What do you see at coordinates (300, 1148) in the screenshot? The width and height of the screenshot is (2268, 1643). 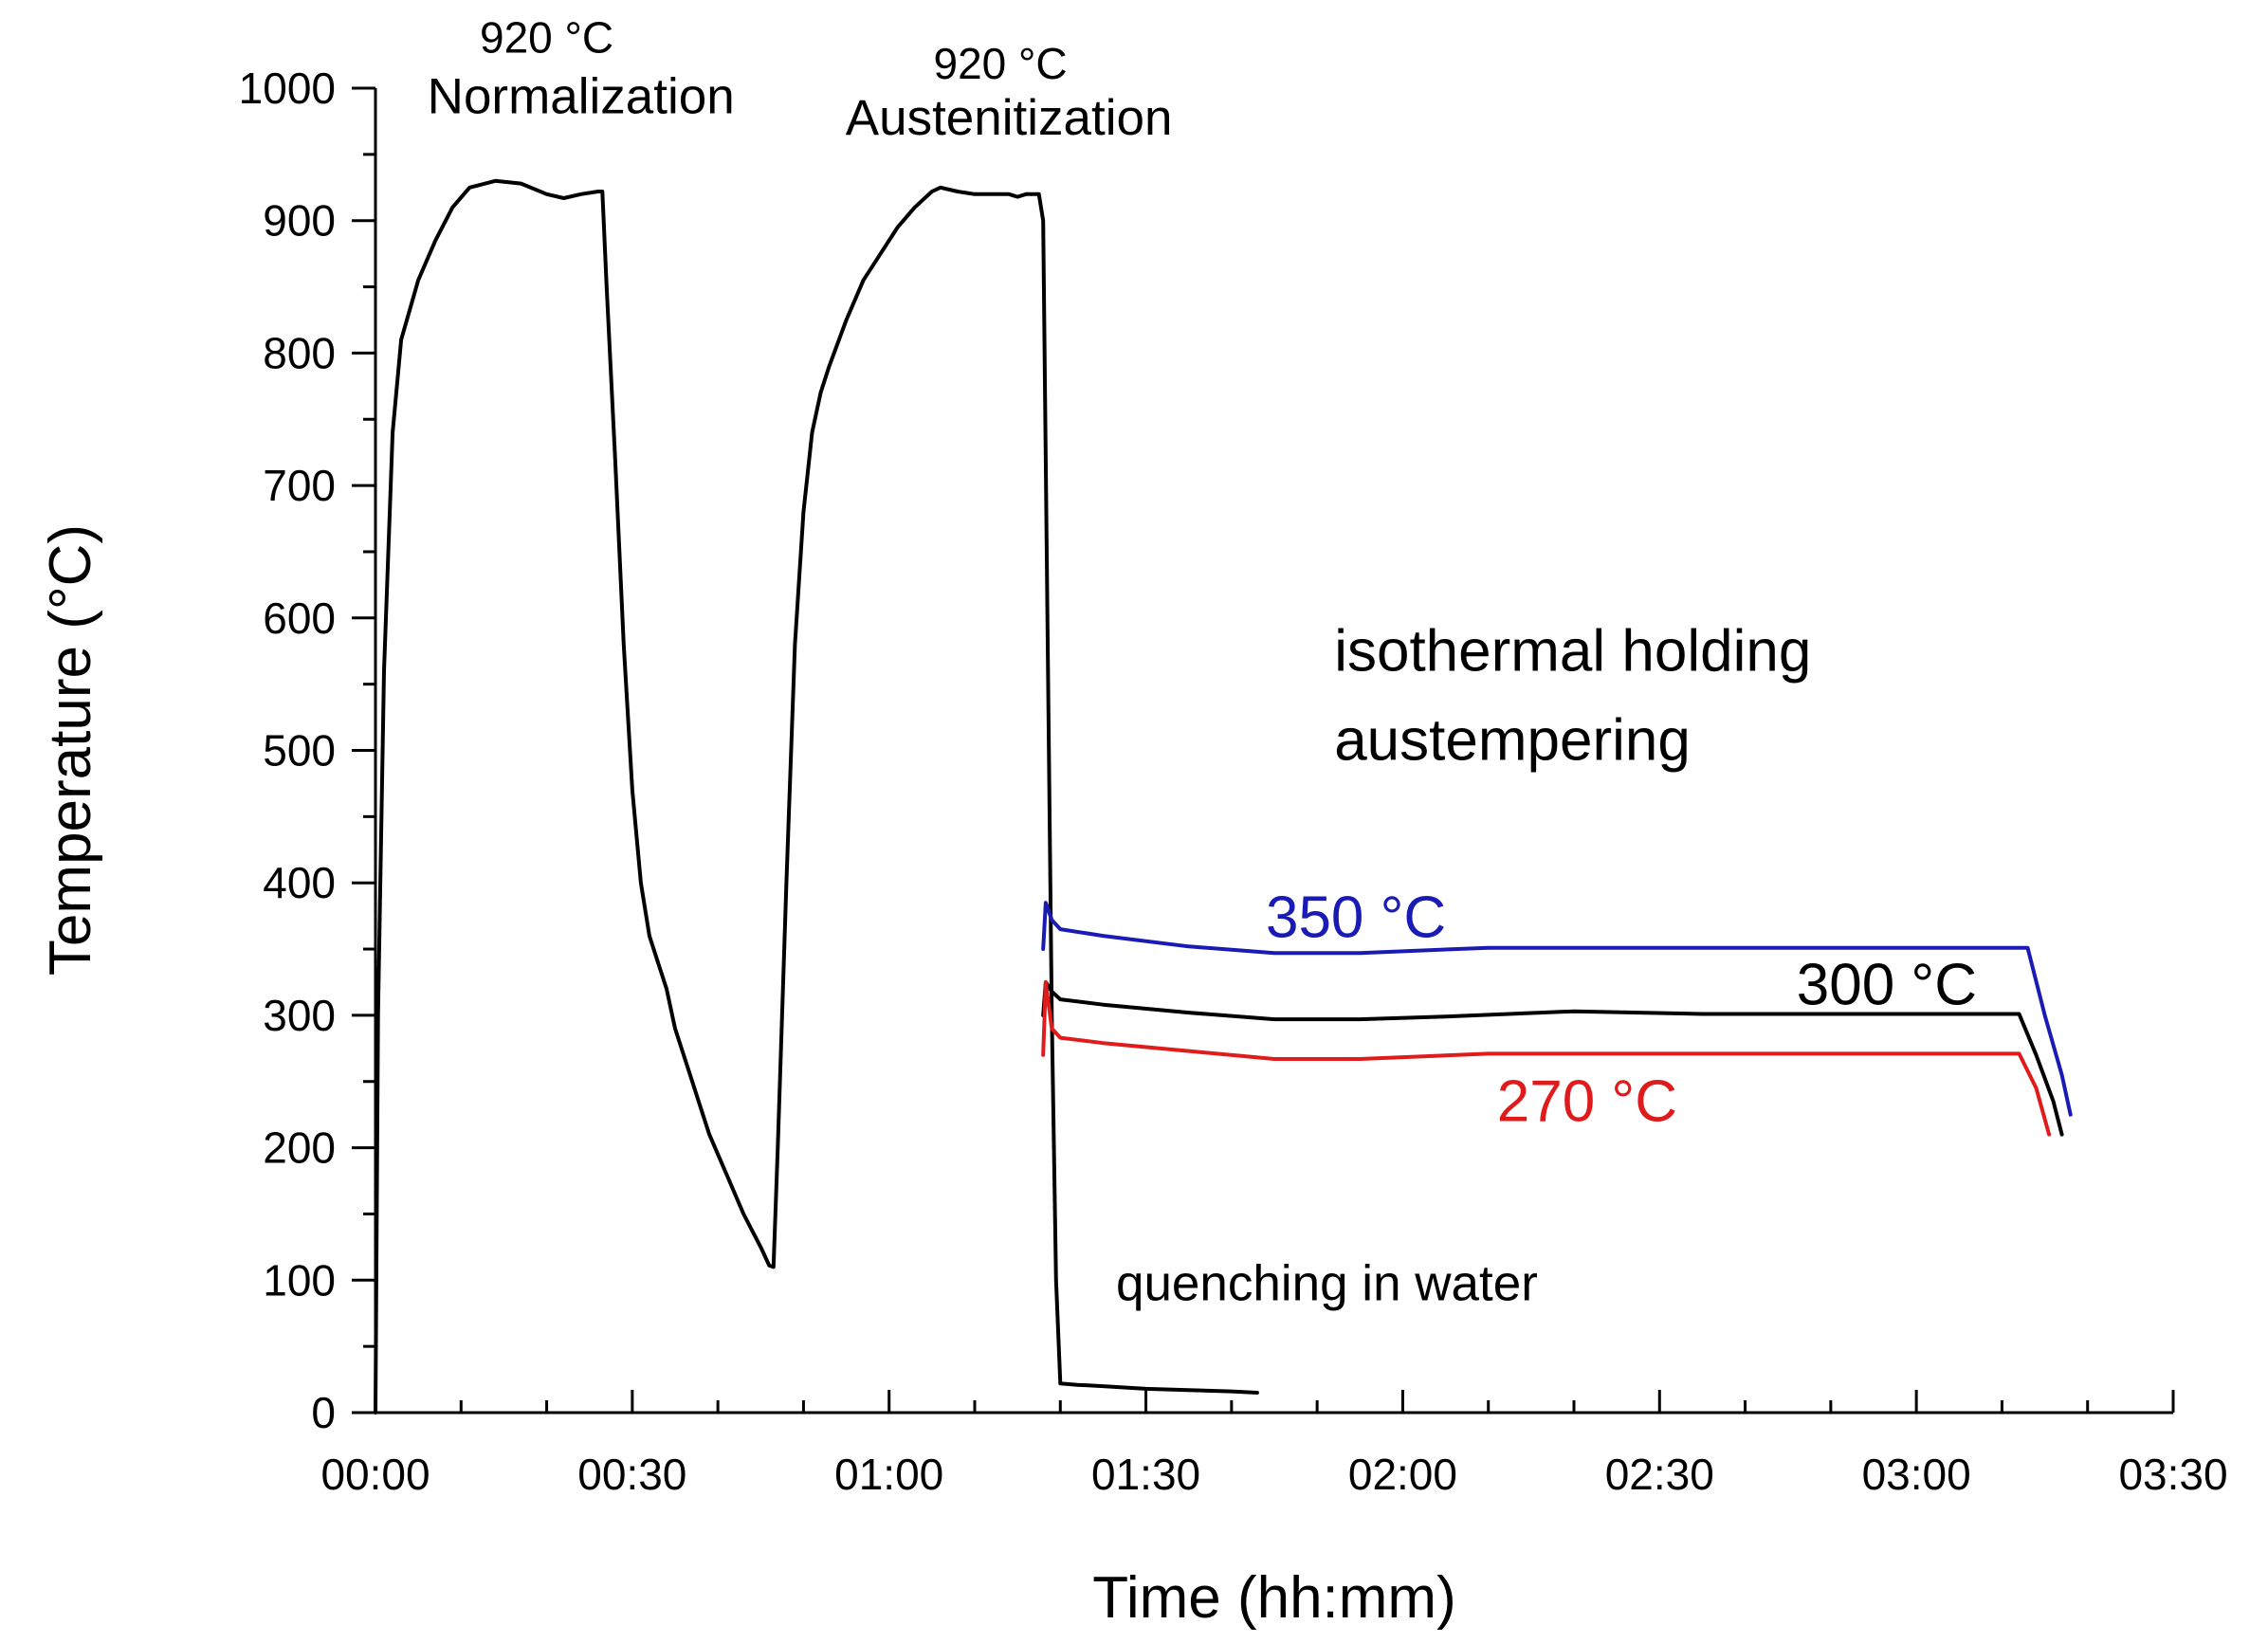 I see `y-tick-label: 200` at bounding box center [300, 1148].